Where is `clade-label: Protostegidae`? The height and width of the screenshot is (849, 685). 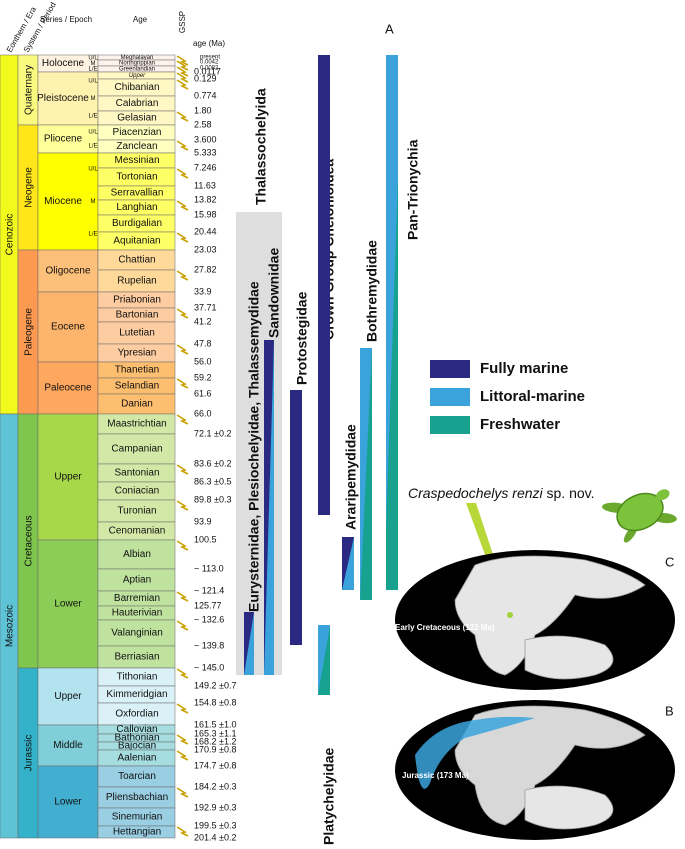 clade-label: Protostegidae is located at coordinates (302, 338).